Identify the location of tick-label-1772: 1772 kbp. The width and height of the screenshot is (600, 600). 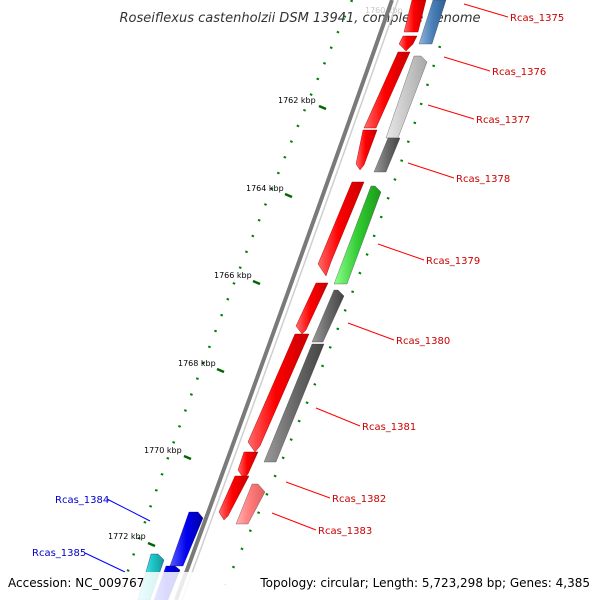
(127, 536).